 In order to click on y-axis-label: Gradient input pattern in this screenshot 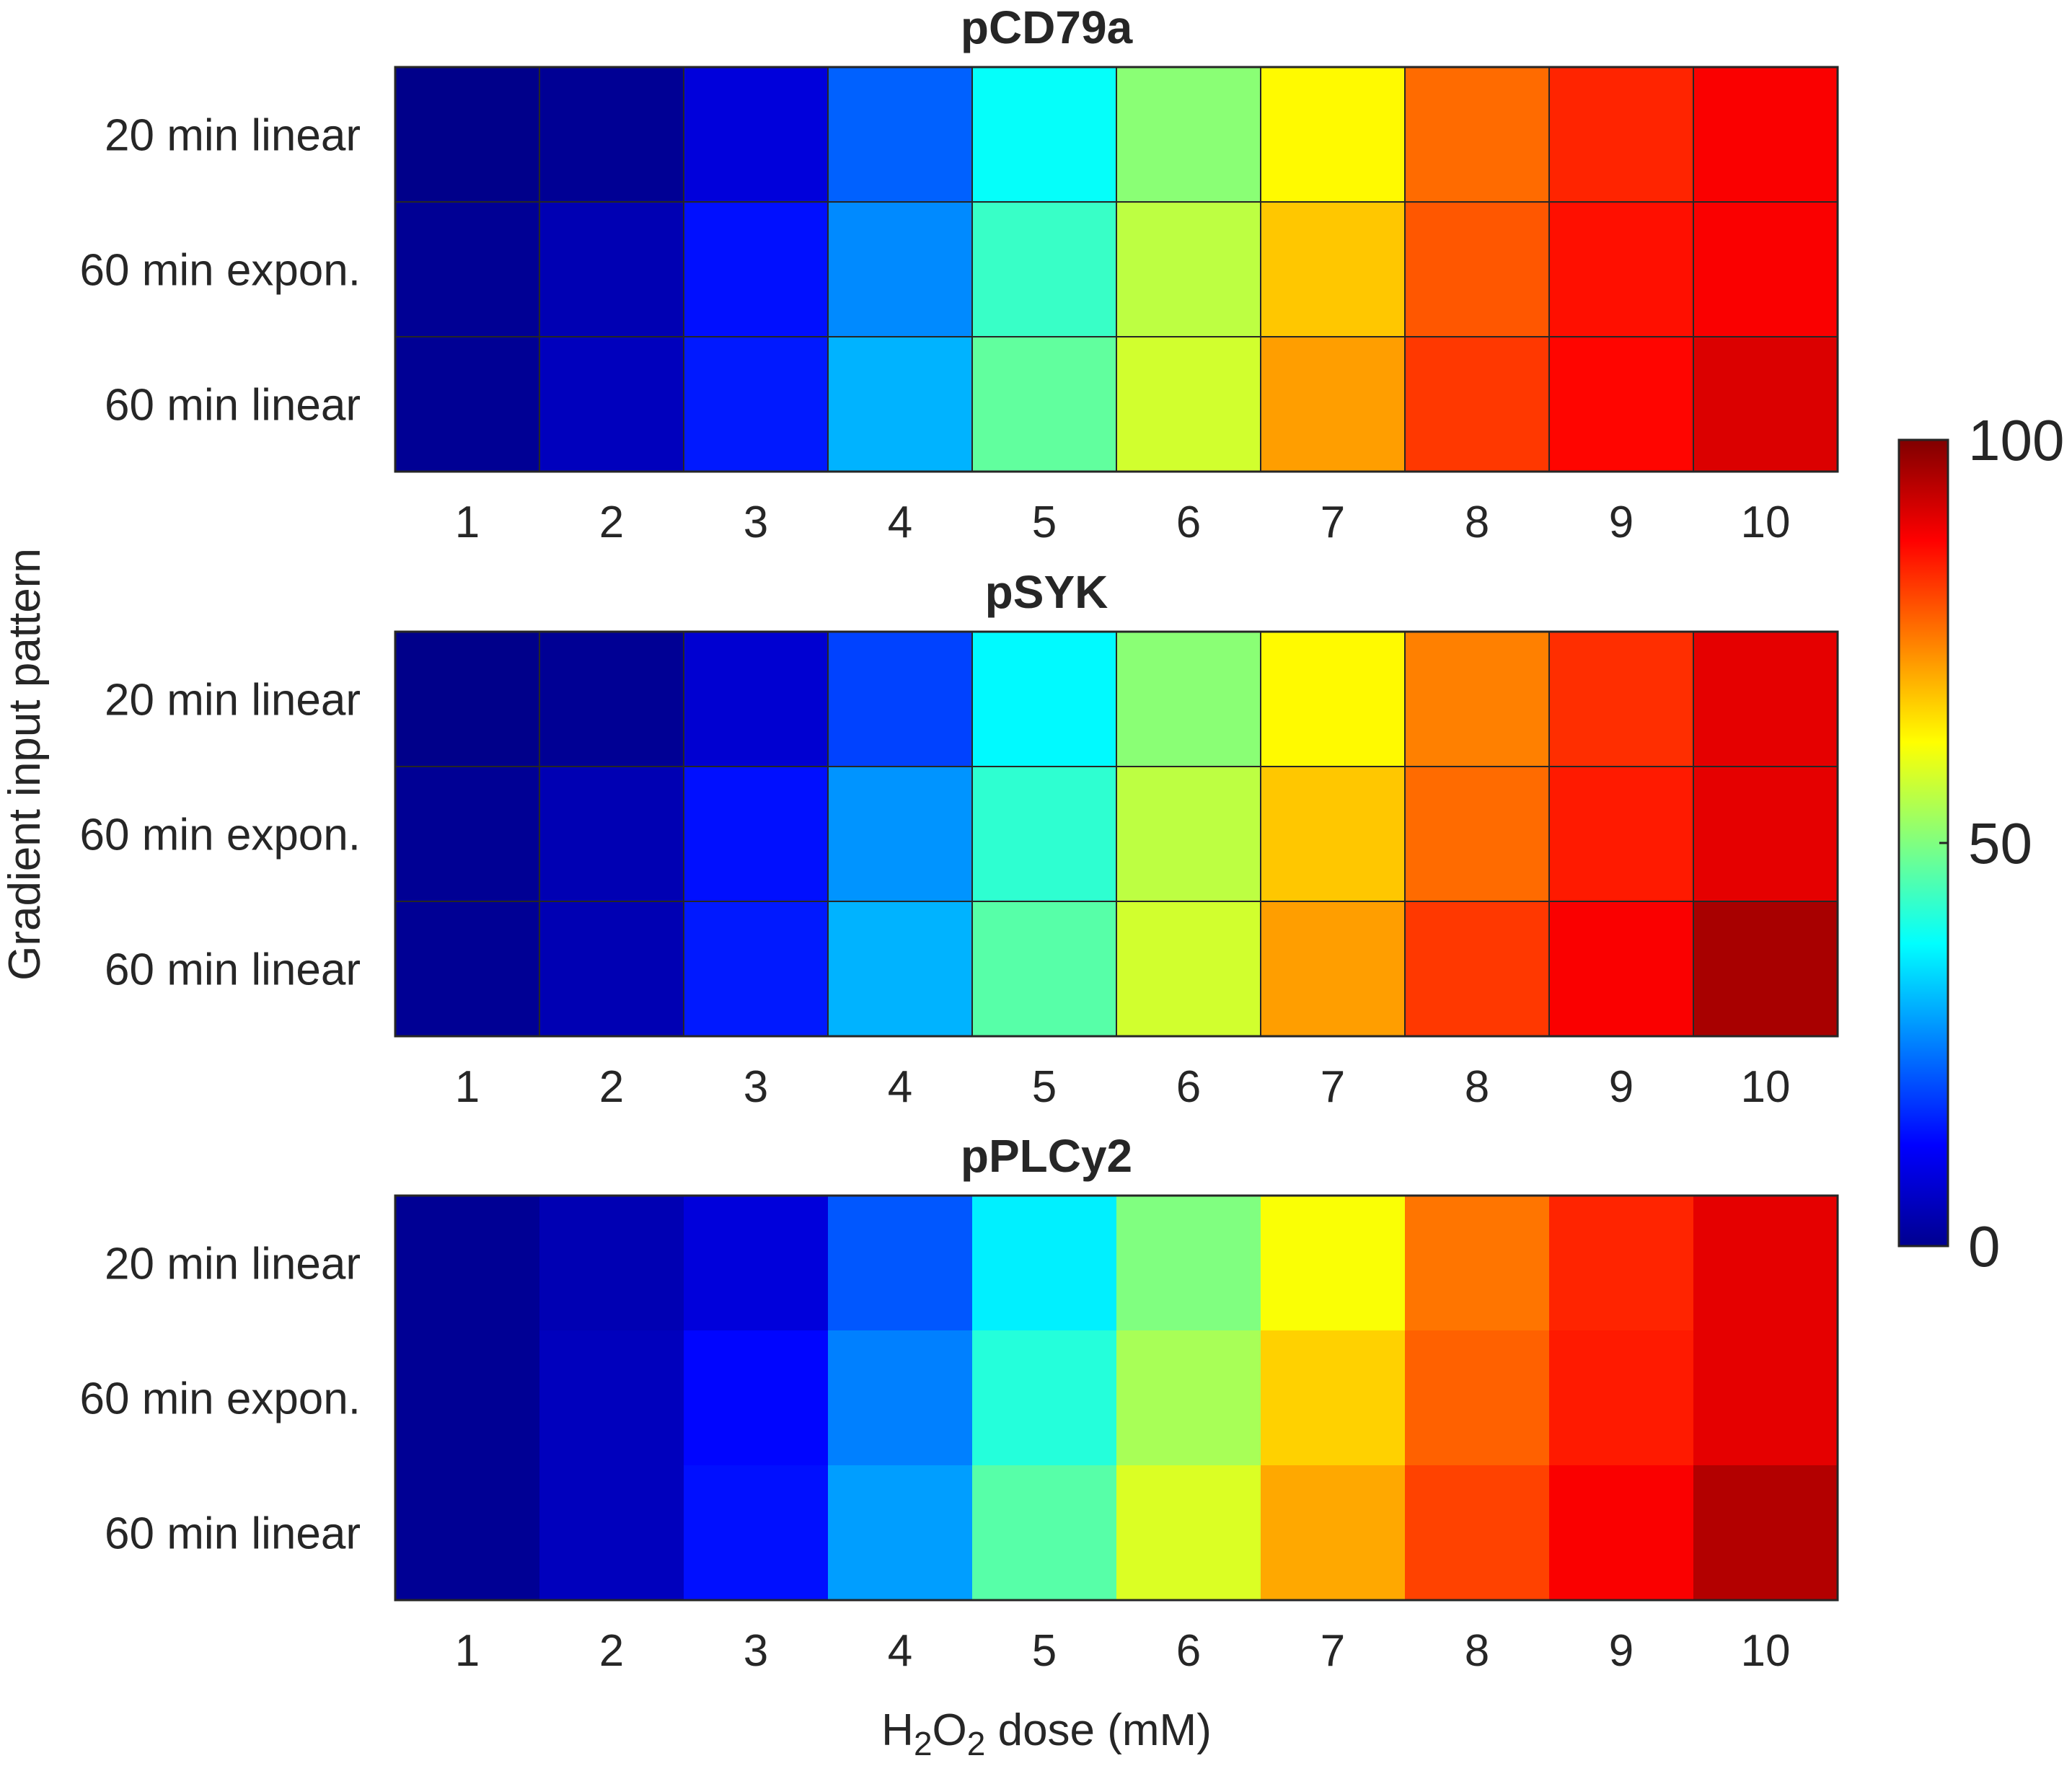, I will do `click(25, 764)`.